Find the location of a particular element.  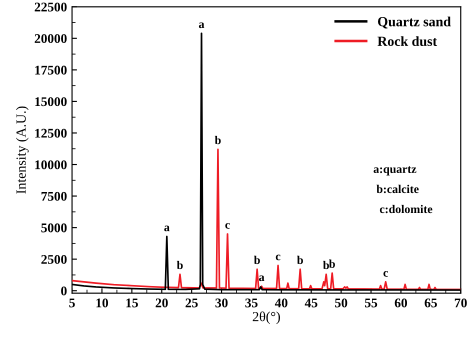

annotation: b:calcite is located at coordinates (397, 189).